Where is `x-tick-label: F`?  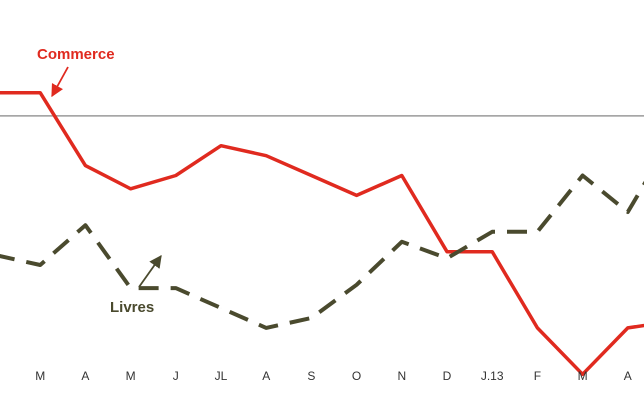
x-tick-label: F is located at coordinates (537, 376).